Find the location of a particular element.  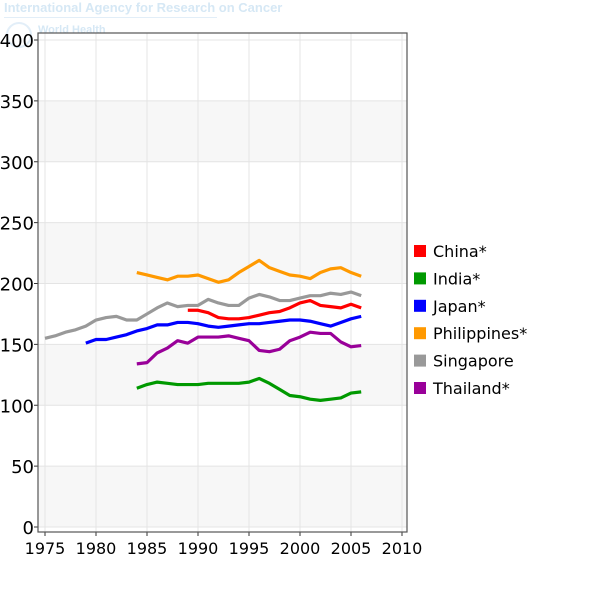

series-line-india is located at coordinates (249, 389).